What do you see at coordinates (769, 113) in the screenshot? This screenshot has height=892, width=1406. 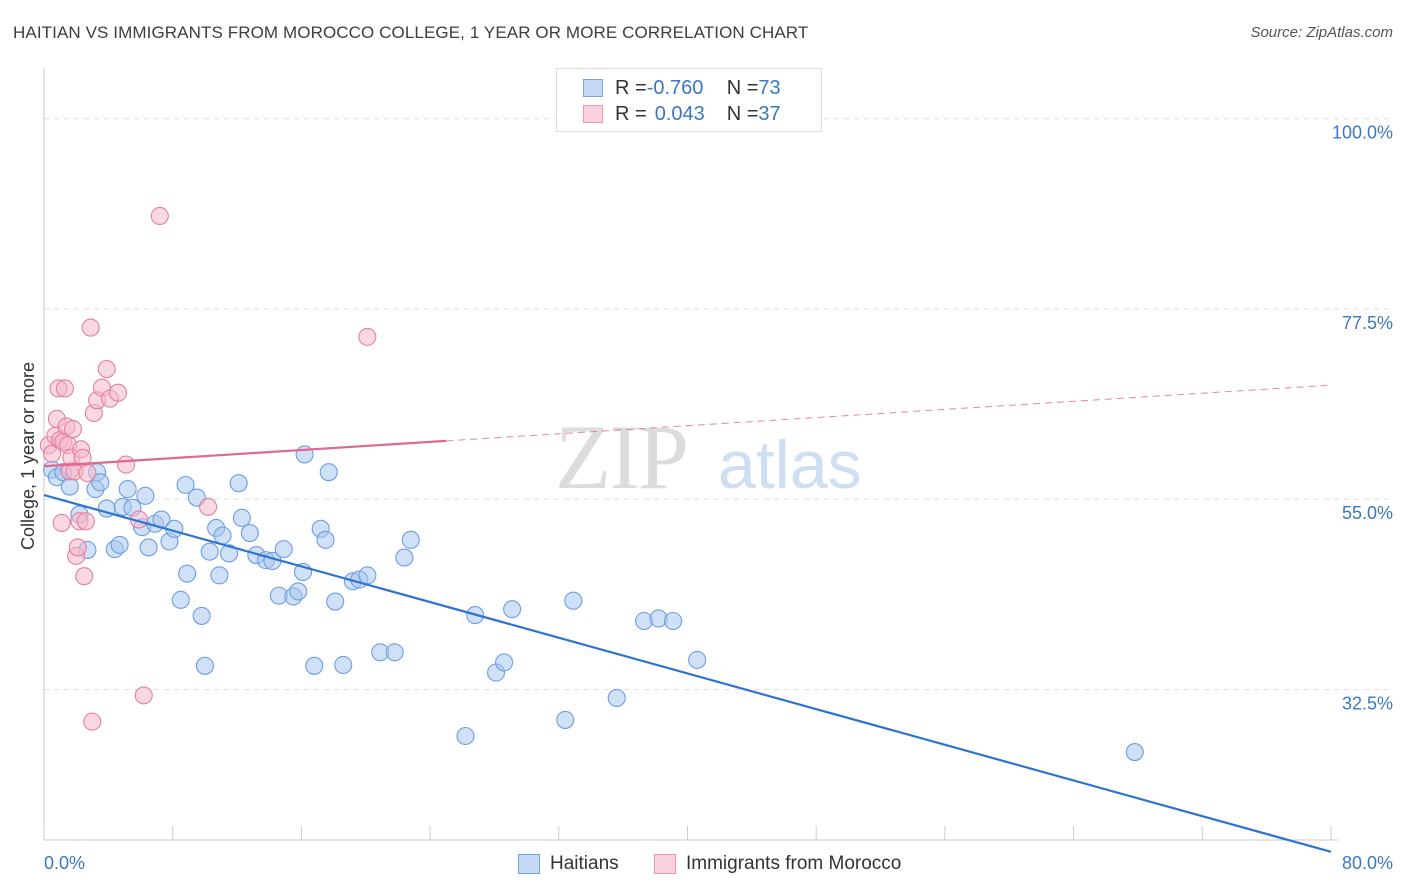 I see `stat-n-value: 37` at bounding box center [769, 113].